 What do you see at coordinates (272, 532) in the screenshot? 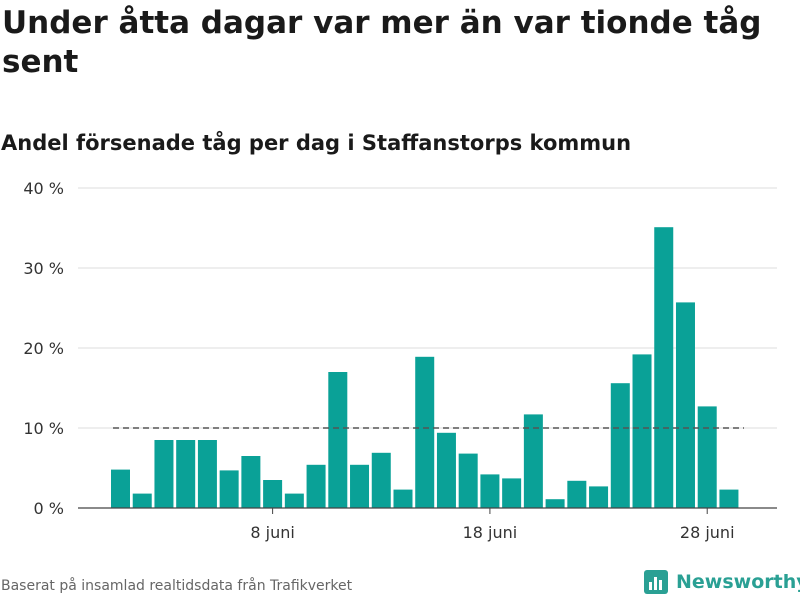
I see `x-tick-label: 8 juni` at bounding box center [272, 532].